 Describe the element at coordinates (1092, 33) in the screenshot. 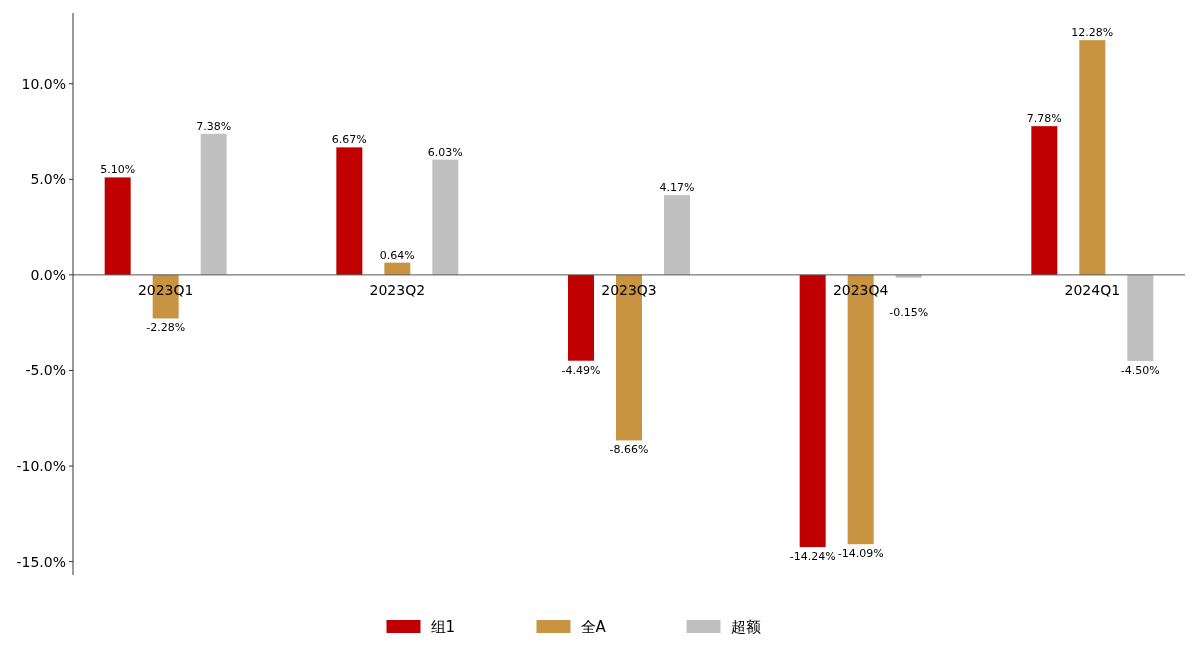

I see `data-label: 12.28%` at that location.